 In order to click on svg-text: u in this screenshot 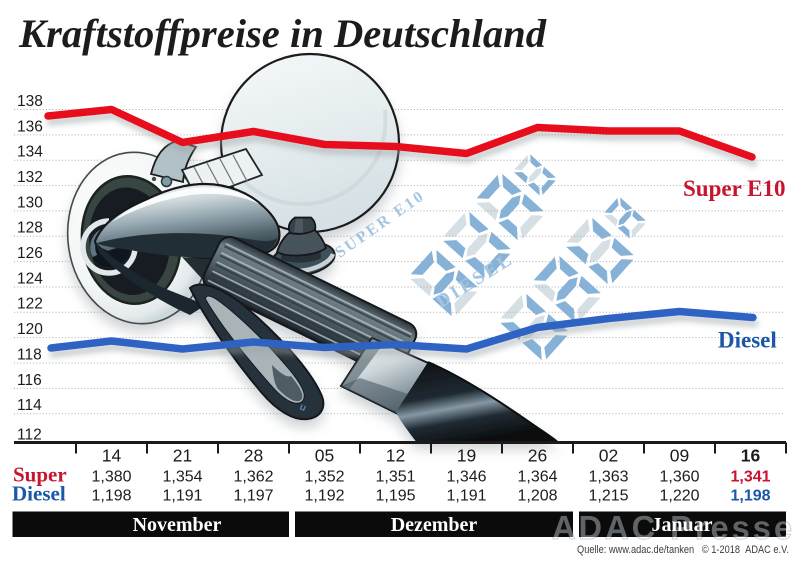, I will do `click(303, 408)`.